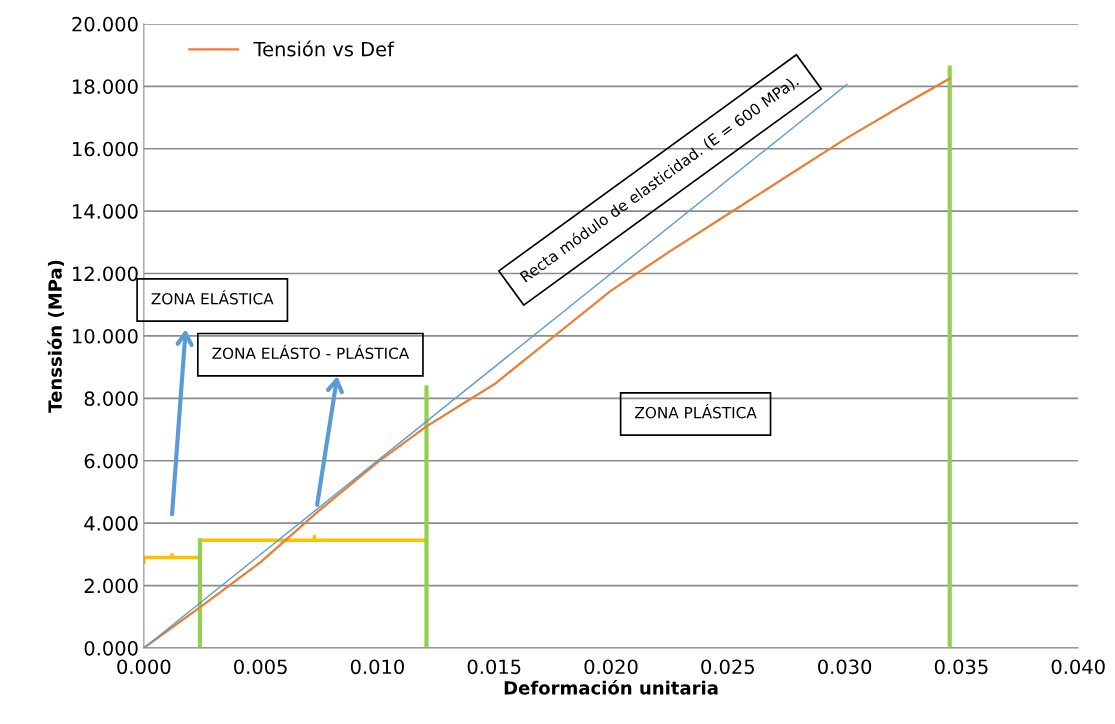 This screenshot has width=1115, height=724. Describe the element at coordinates (494, 667) in the screenshot. I see `x-tick-label: 0.015` at that location.